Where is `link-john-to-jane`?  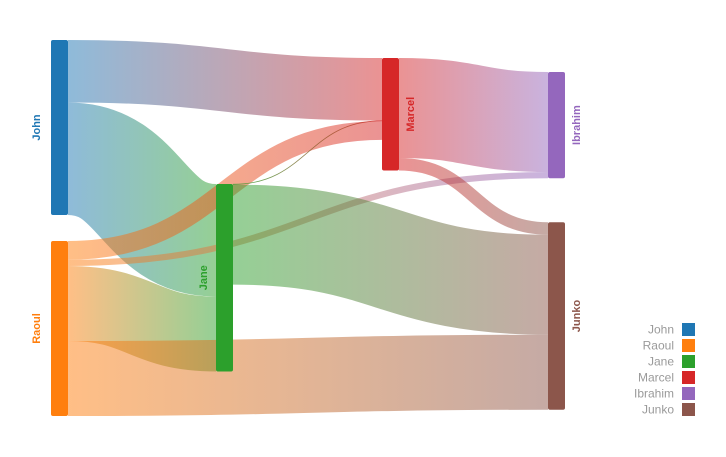 link-john-to-jane is located at coordinates (142, 199).